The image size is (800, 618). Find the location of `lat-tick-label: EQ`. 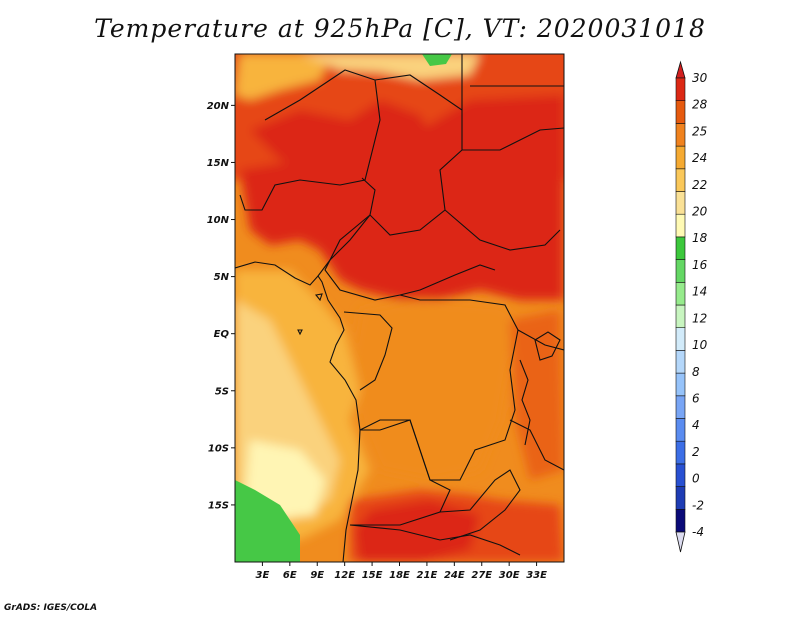

lat-tick-label: EQ is located at coordinates (222, 334).